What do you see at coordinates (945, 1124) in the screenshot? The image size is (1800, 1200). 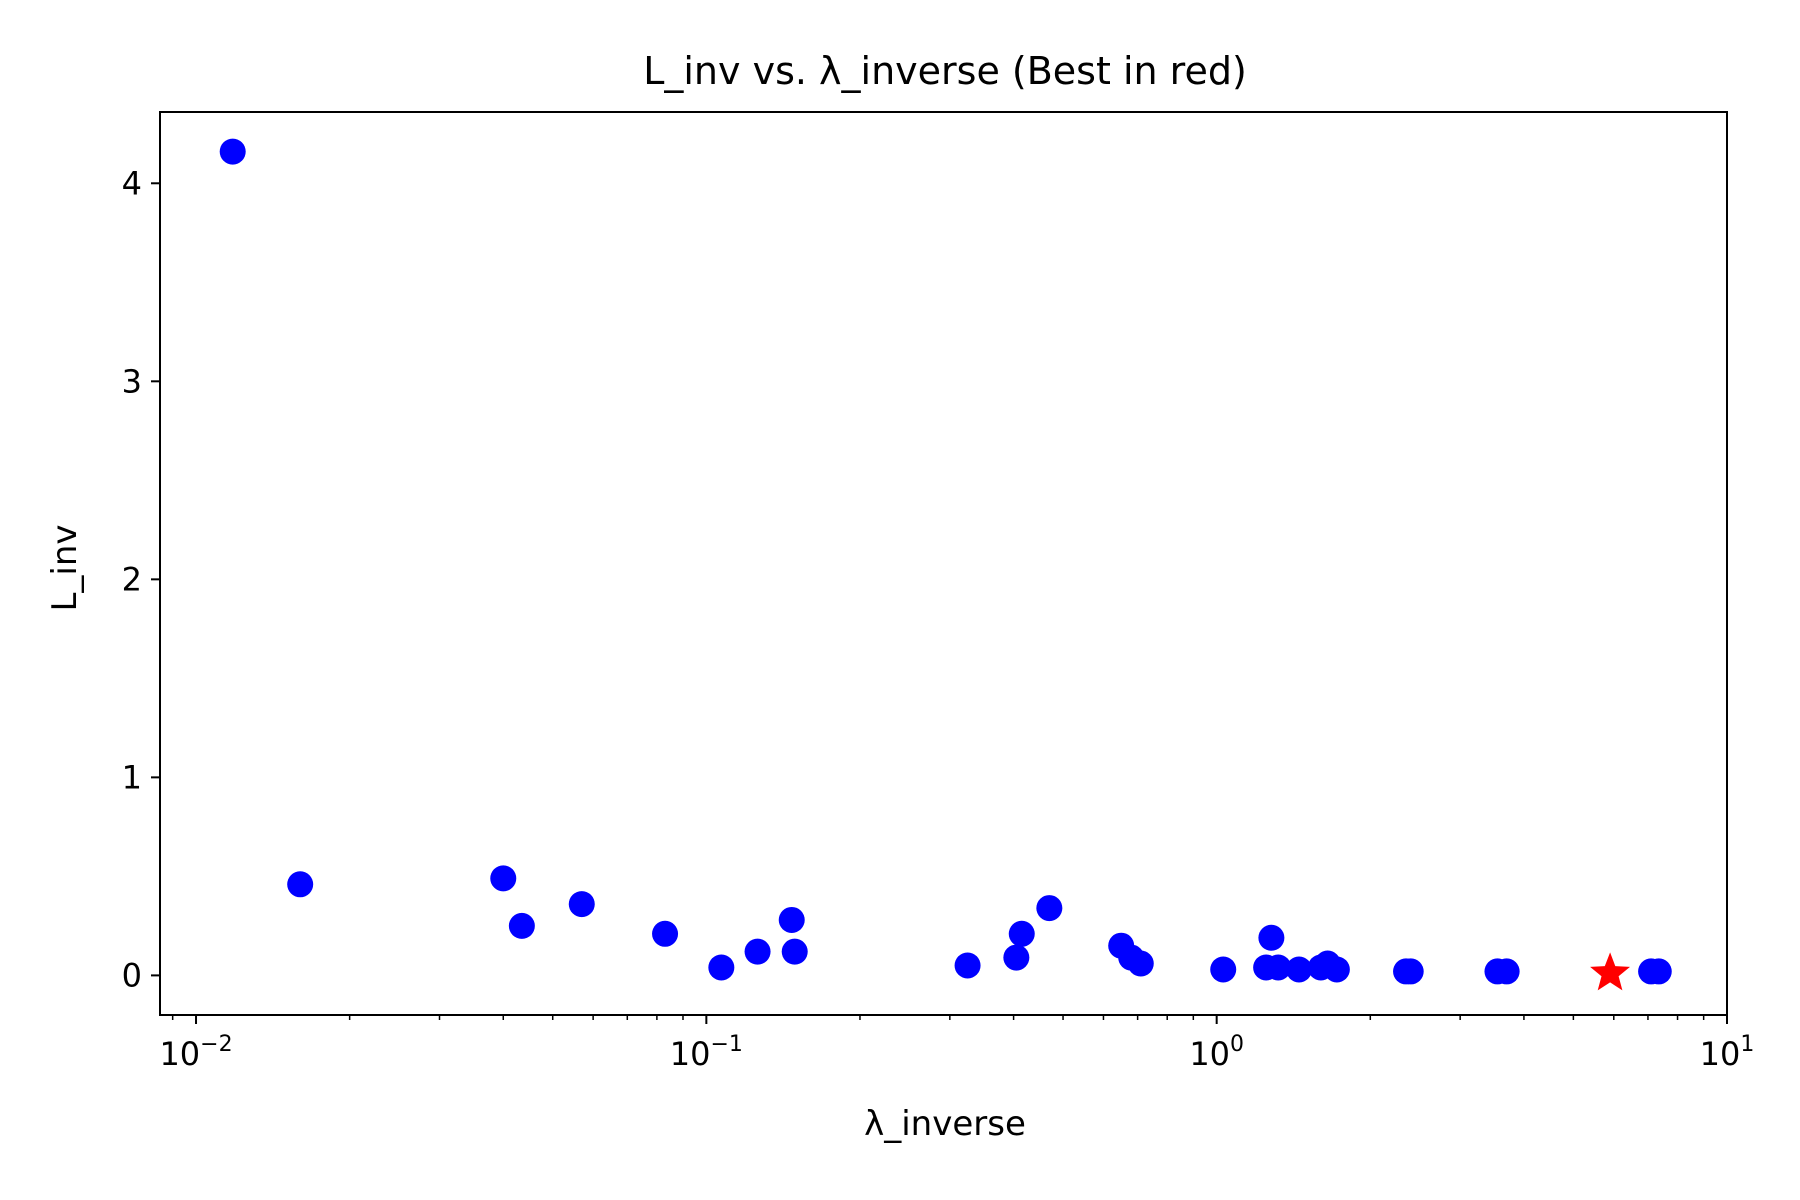 I see `x-axis-label: λ_inverse` at bounding box center [945, 1124].